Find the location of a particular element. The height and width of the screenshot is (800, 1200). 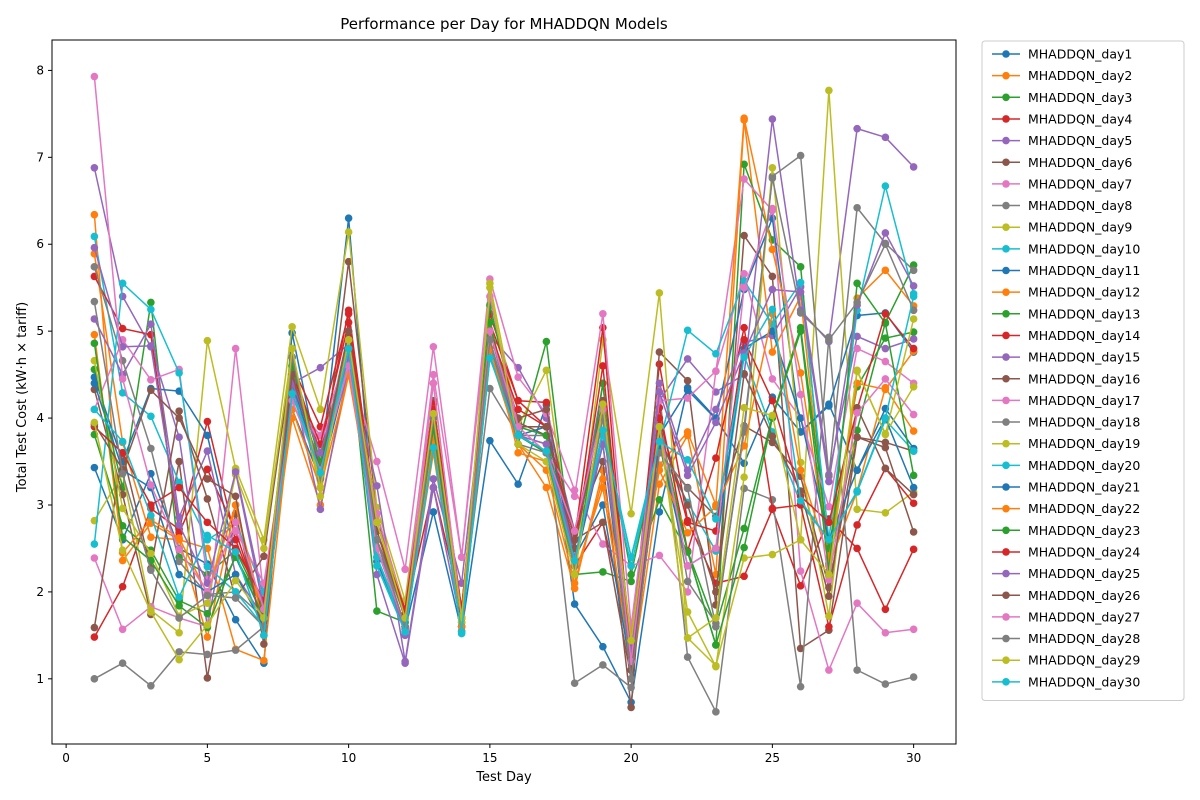

legend-item: MHADDQN_day13 is located at coordinates (1066, 313).